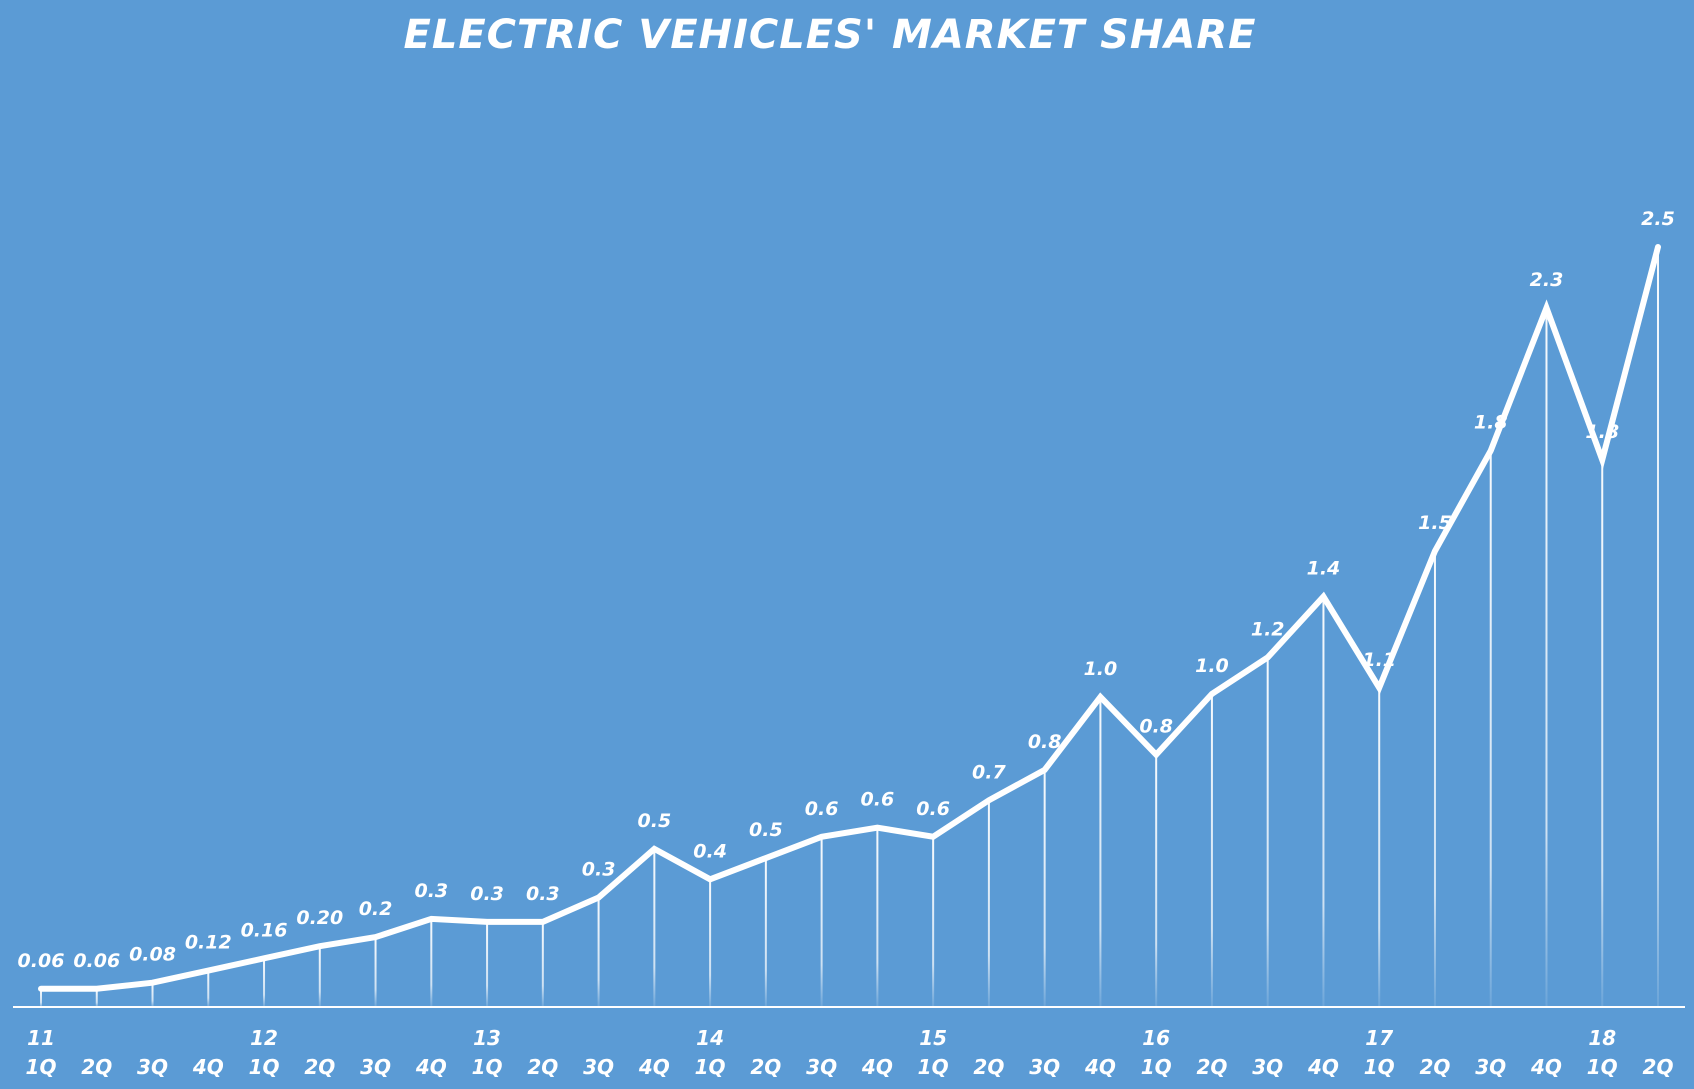  What do you see at coordinates (264, 930) in the screenshot?
I see `data-label: 0.16` at bounding box center [264, 930].